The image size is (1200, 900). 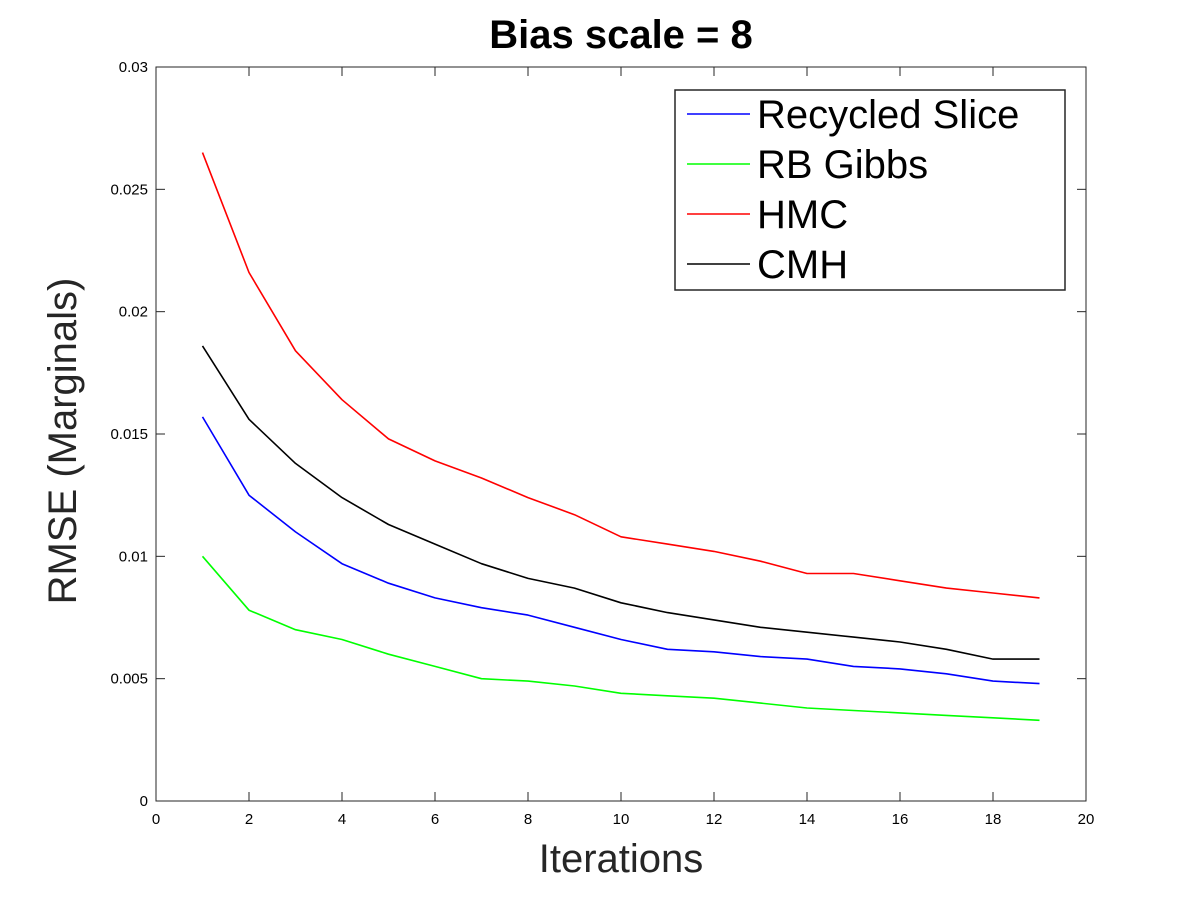 I want to click on y-tick-label: 0, so click(x=144, y=801).